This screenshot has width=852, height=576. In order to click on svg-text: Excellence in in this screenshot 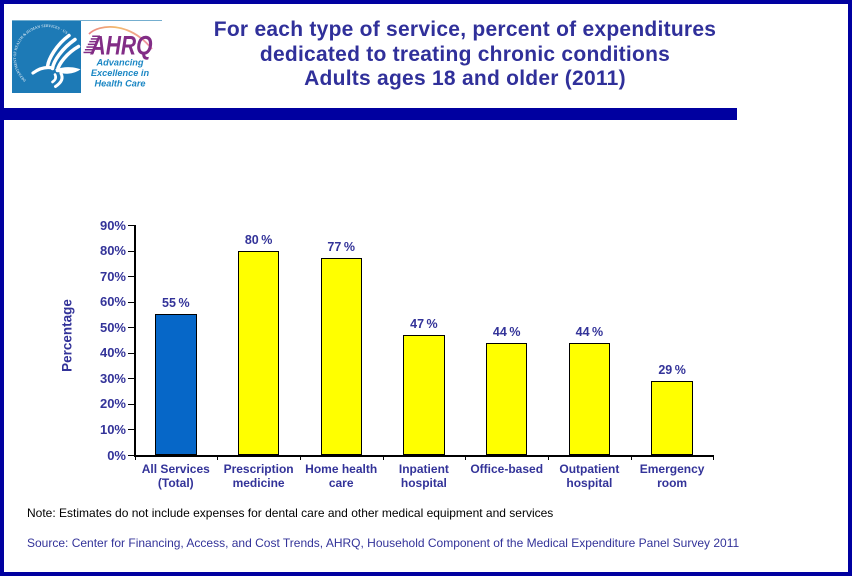, I will do `click(120, 73)`.